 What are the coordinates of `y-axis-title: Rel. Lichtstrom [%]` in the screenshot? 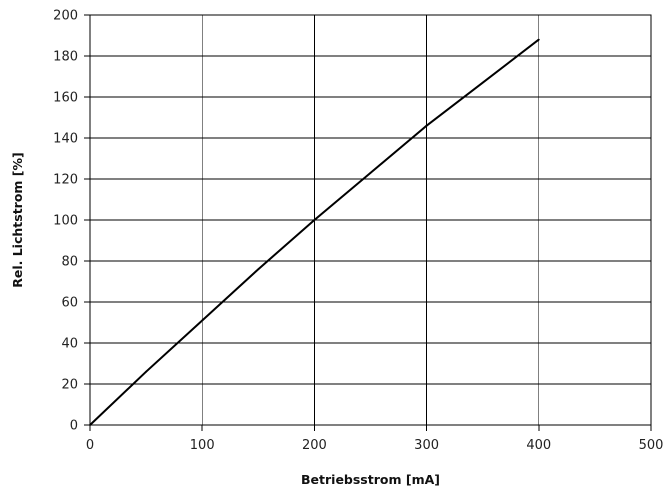 It's located at (17, 220).